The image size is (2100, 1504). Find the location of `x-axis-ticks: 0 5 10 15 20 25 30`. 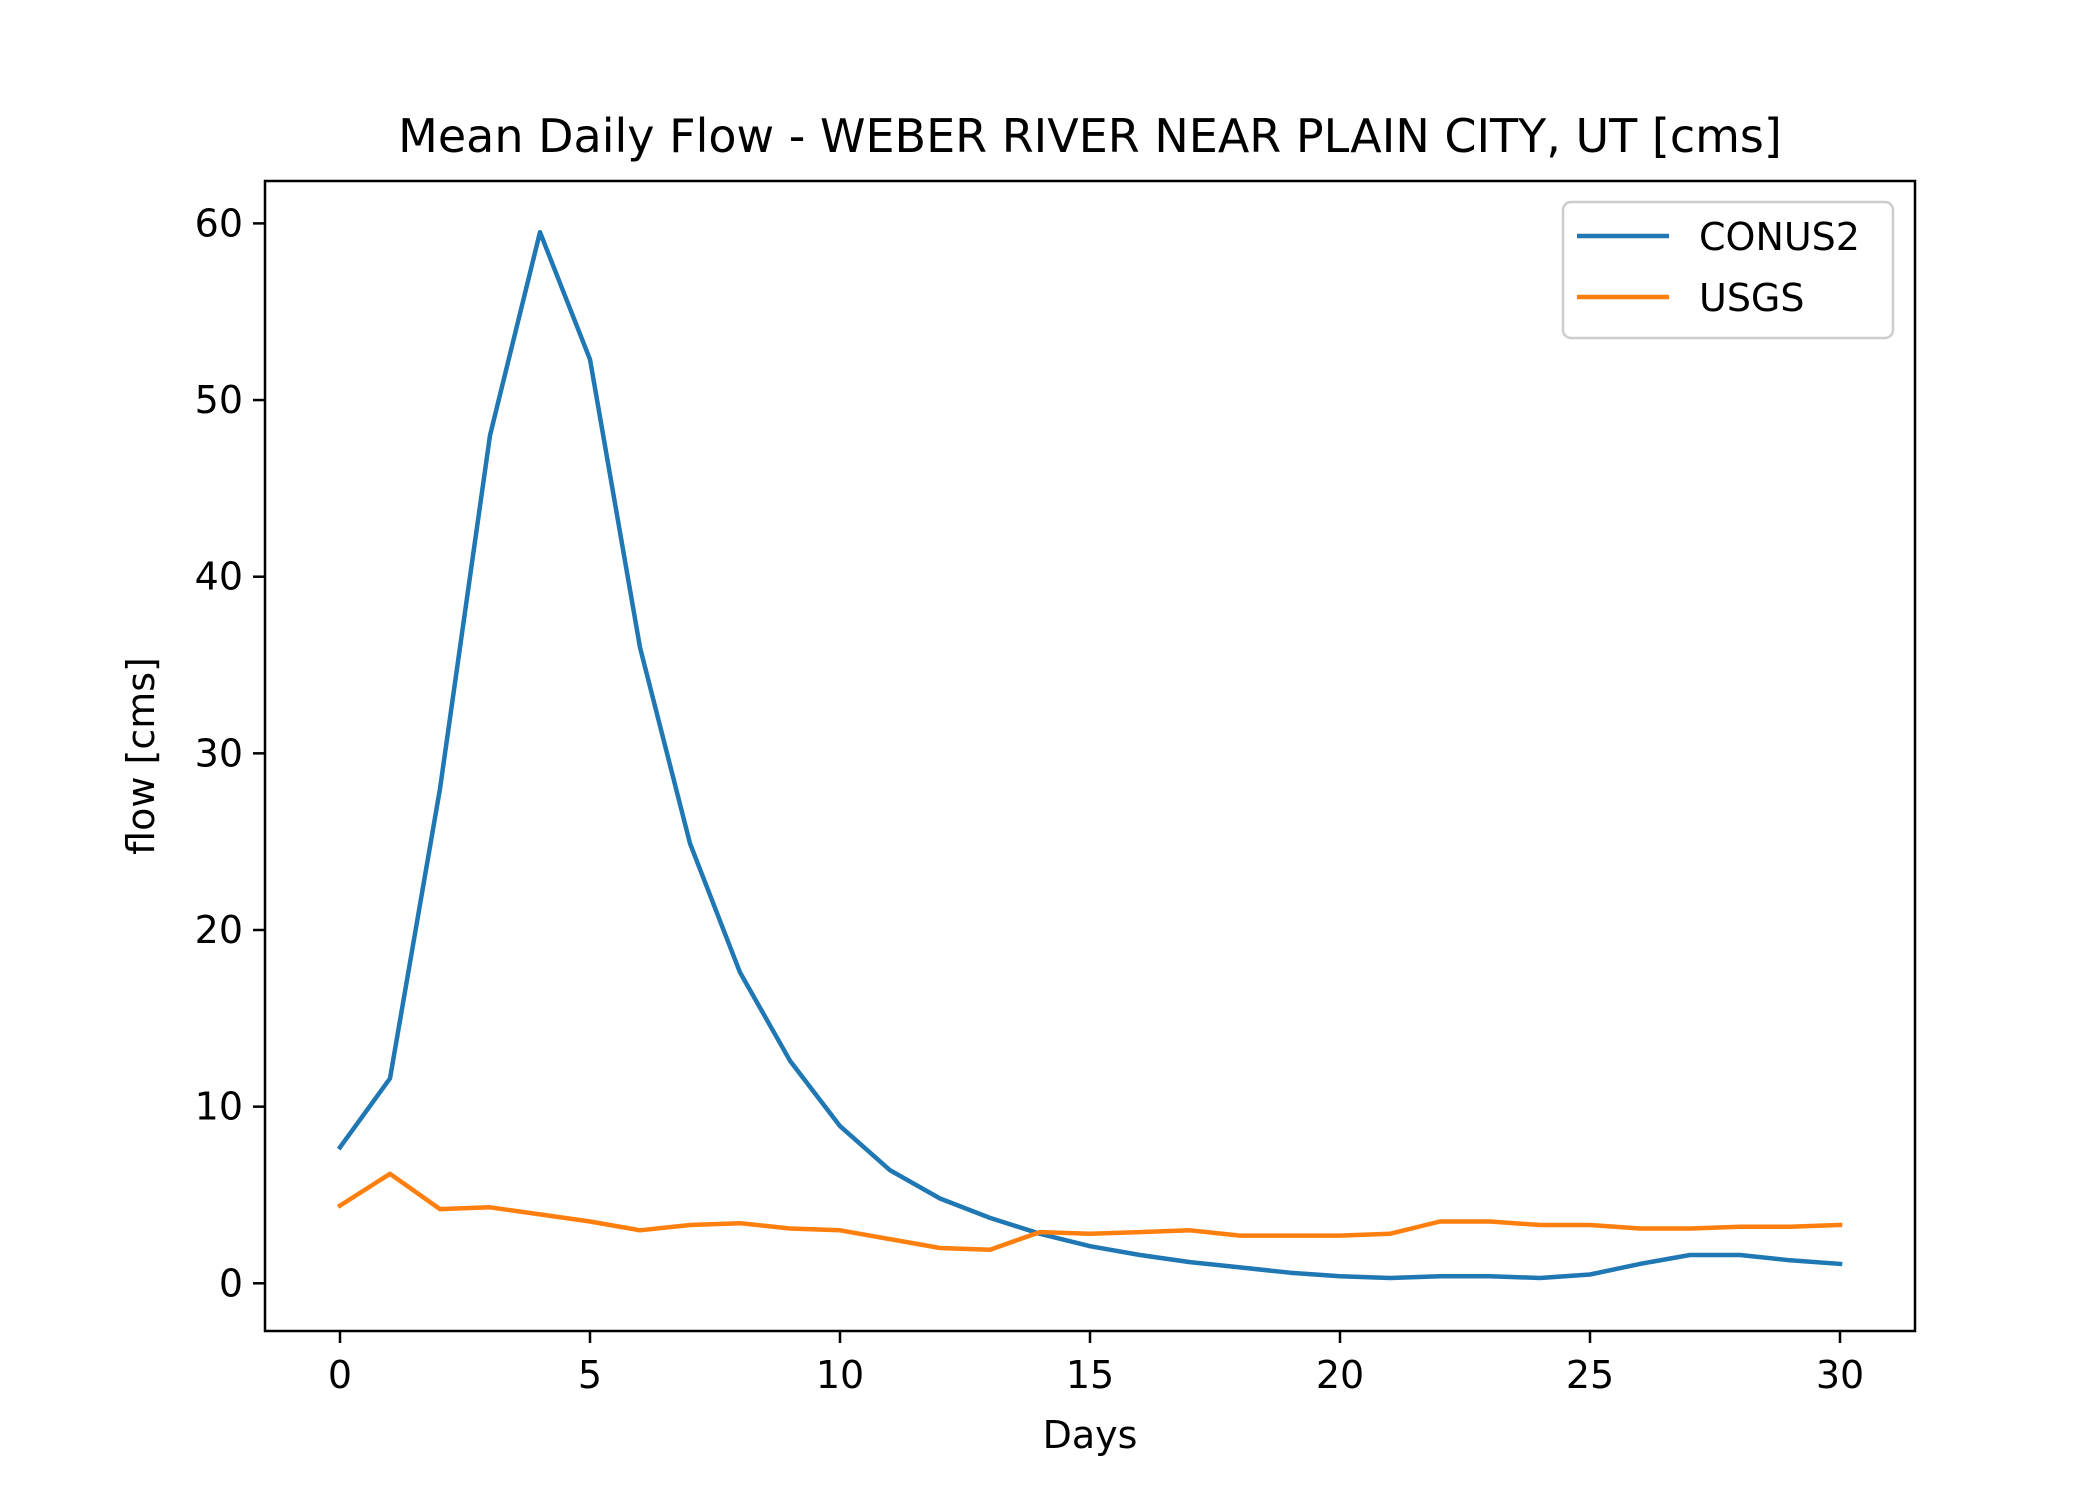

x-axis-ticks: 0 5 10 15 20 25 30 is located at coordinates (1096, 1364).